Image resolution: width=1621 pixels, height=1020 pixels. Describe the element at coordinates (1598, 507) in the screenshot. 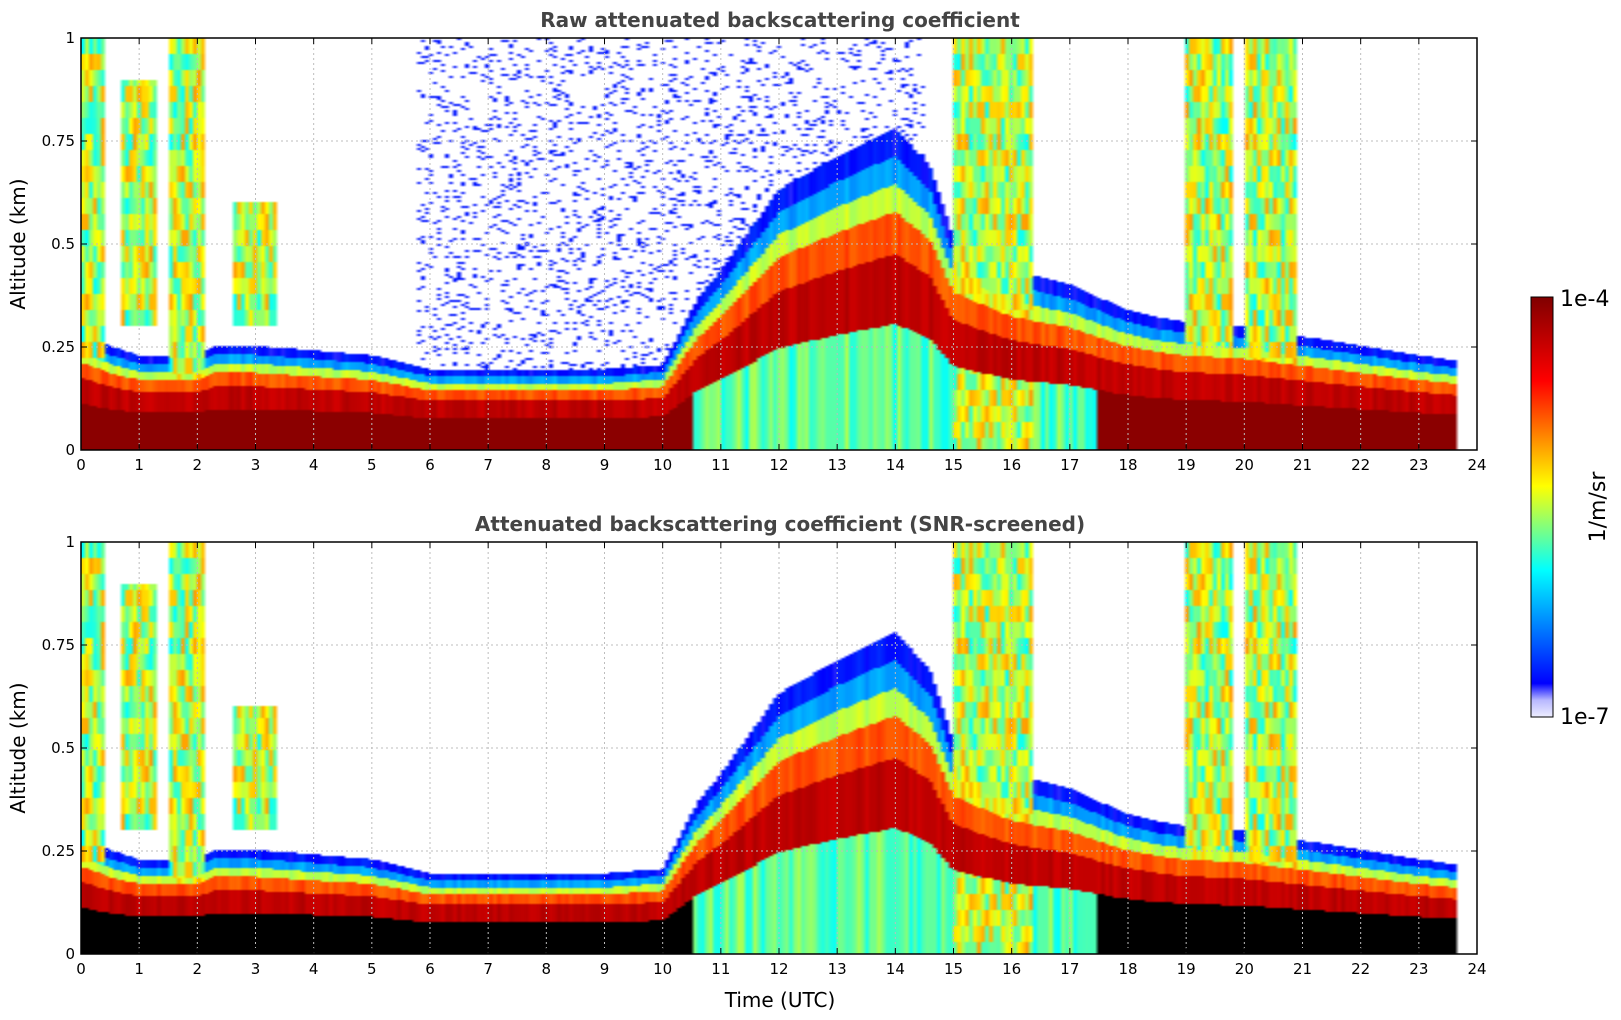

I see `colorbar-unit-label: 1/m/sr` at that location.